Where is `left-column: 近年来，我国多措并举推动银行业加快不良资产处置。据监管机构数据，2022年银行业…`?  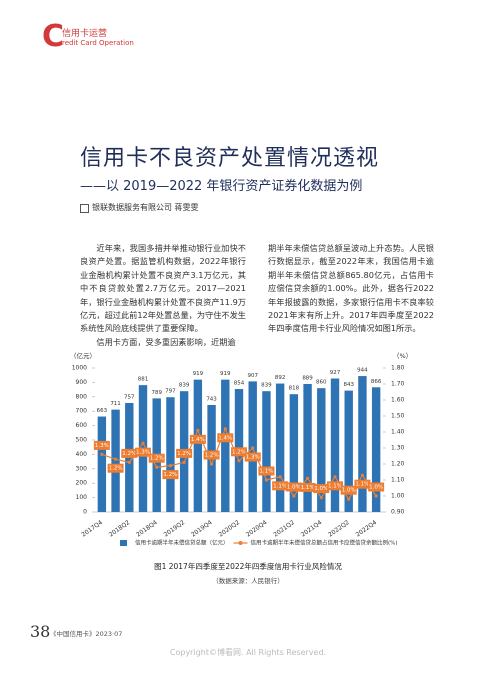
left-column: 近年来，我国多措并举推动银行业加快不良资产处置。据监管机构数据，2022年银行业… is located at coordinates (163, 295).